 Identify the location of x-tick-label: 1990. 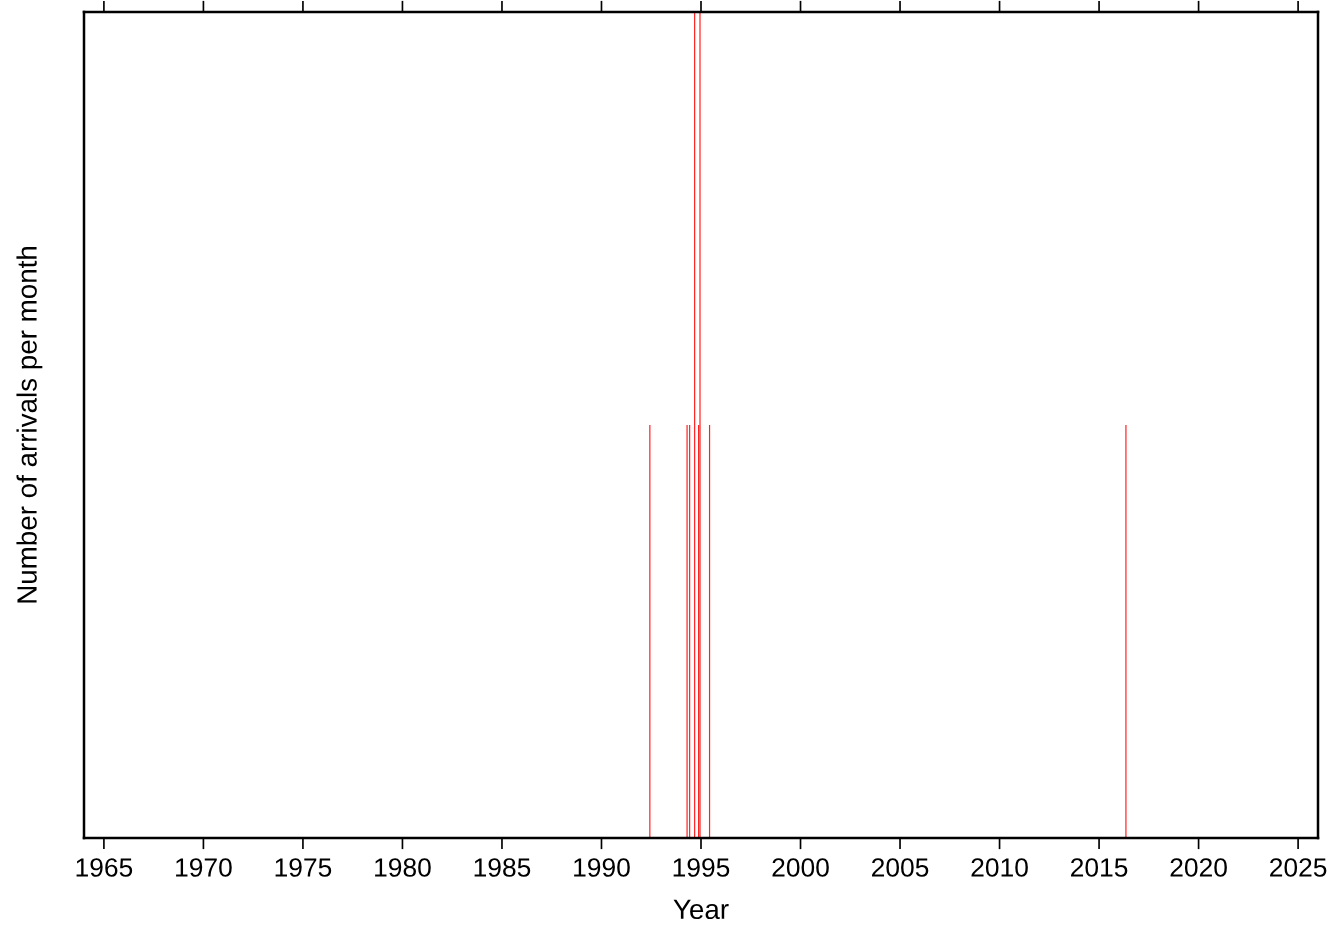
(602, 867).